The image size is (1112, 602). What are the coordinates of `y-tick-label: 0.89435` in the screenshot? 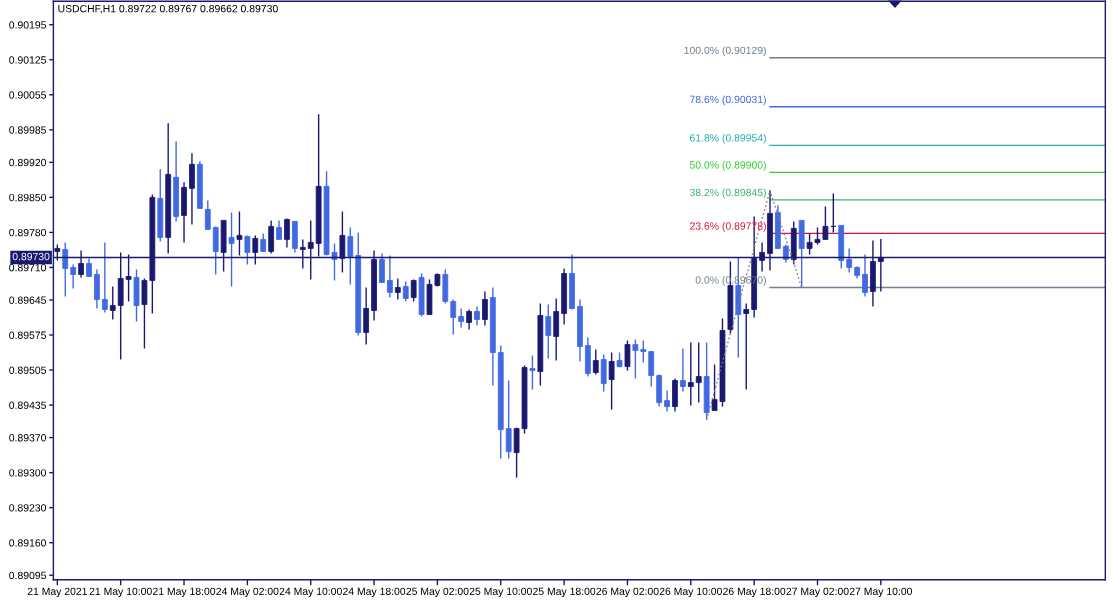 It's located at (27, 405).